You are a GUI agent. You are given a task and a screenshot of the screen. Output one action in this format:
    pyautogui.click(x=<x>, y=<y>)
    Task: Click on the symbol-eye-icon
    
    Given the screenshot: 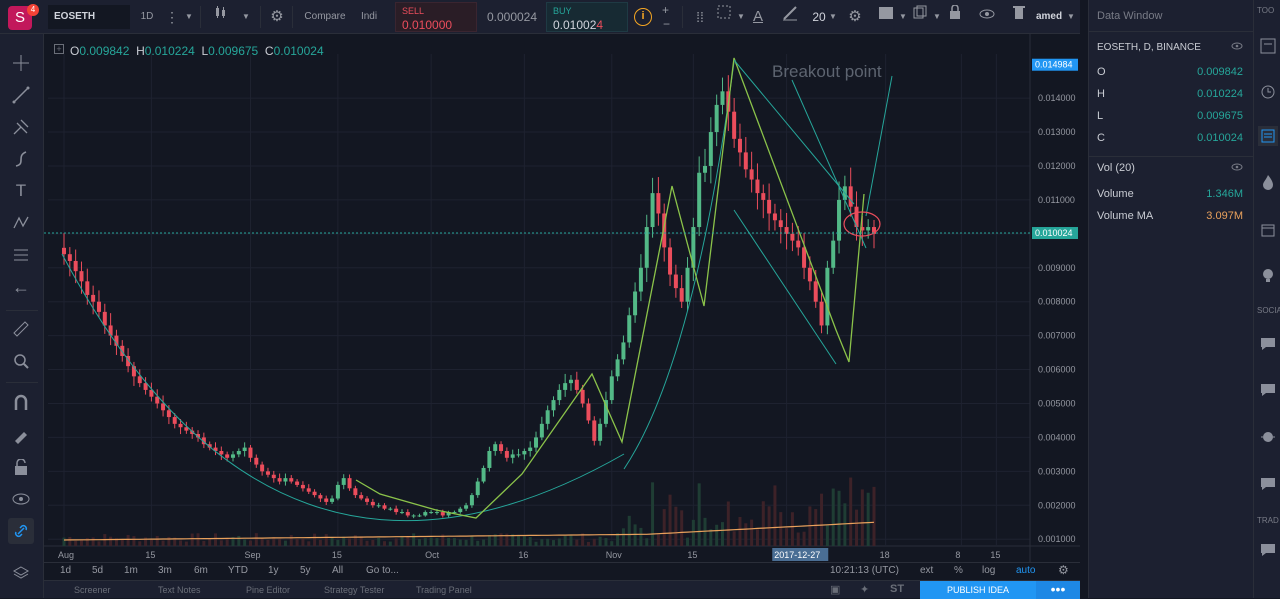 What is the action you would take?
    pyautogui.click(x=1237, y=47)
    